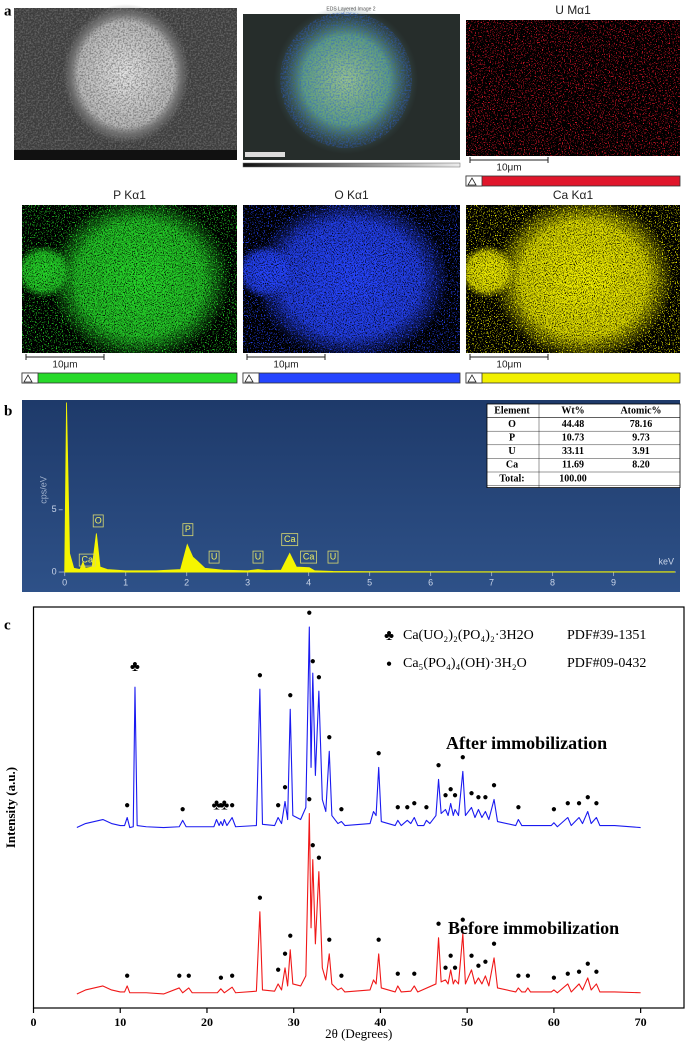 This screenshot has width=685, height=1045. Describe the element at coordinates (552, 582) in the screenshot. I see `x-tick-label: 8` at that location.